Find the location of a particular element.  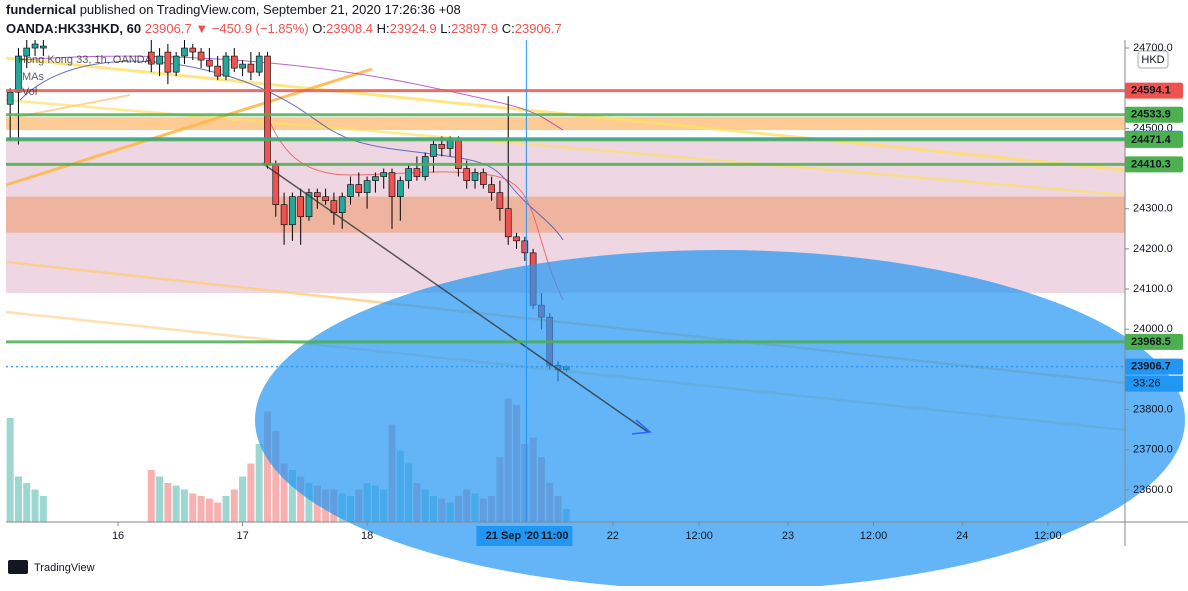

y-tick-label: 24200.0 is located at coordinates (1153, 249).